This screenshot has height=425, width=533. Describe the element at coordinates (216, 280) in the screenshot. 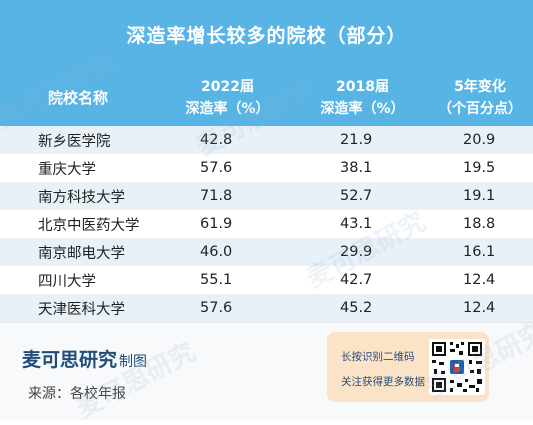

I see `rate-2022: 55.1` at that location.